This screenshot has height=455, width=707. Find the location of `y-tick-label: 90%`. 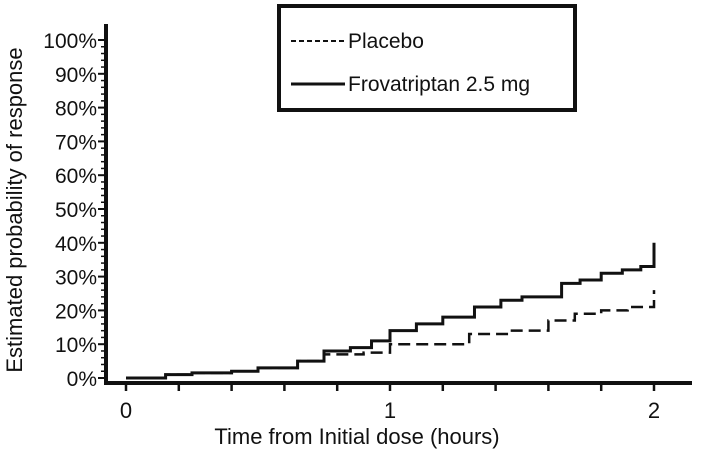

y-tick-label: 90% is located at coordinates (76, 75).